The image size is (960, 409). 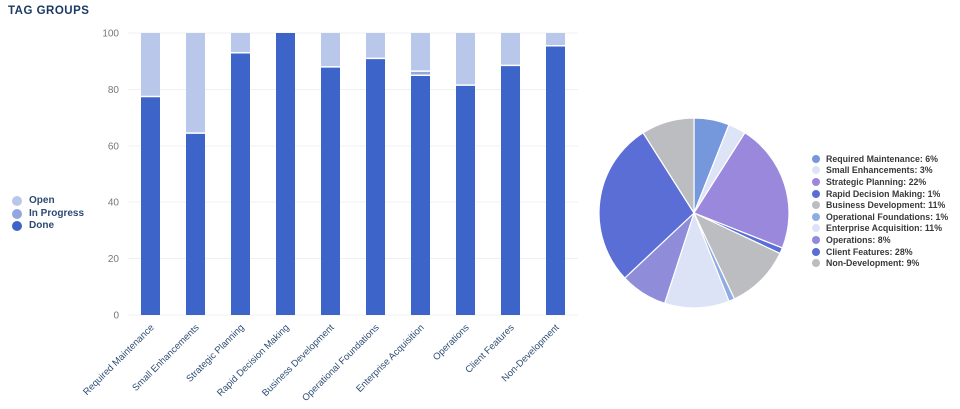 I want to click on legend-item-open: Open, so click(x=48, y=201).